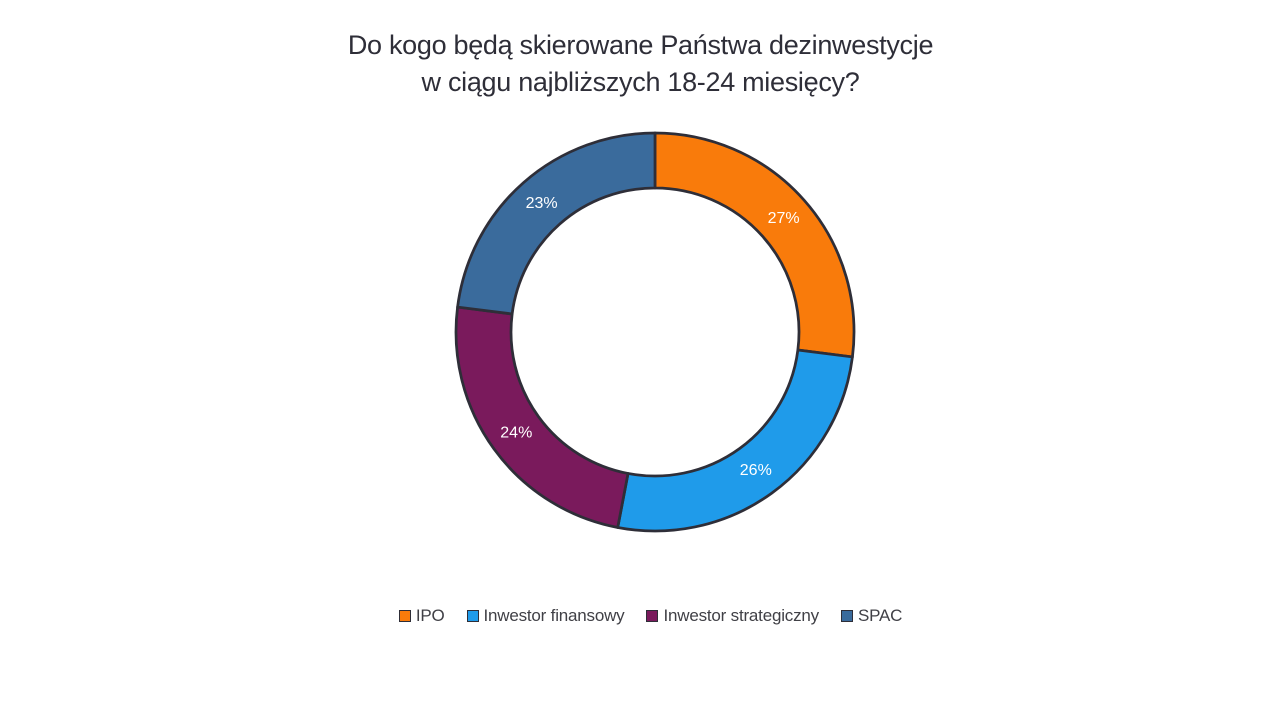  I want to click on donut-segment-spac, so click(556, 223).